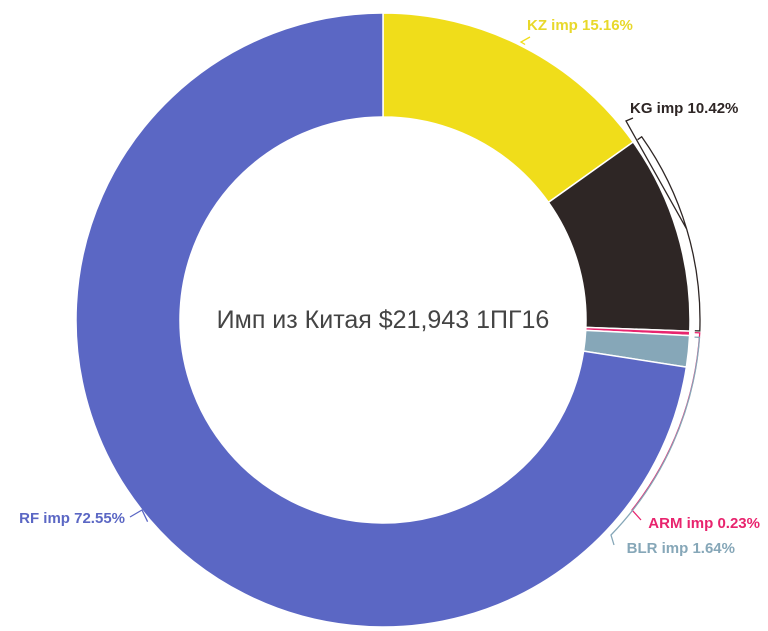  What do you see at coordinates (681, 548) in the screenshot?
I see `data-label: BLR imp 1.64%` at bounding box center [681, 548].